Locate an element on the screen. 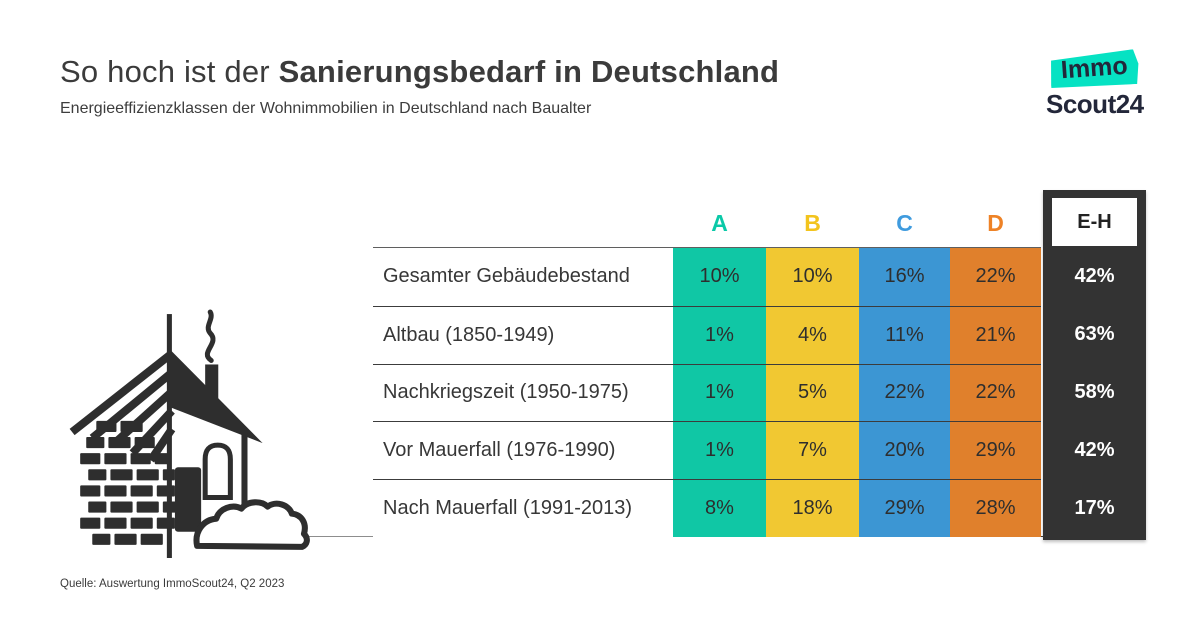  value-cell-c: 20% is located at coordinates (904, 450).